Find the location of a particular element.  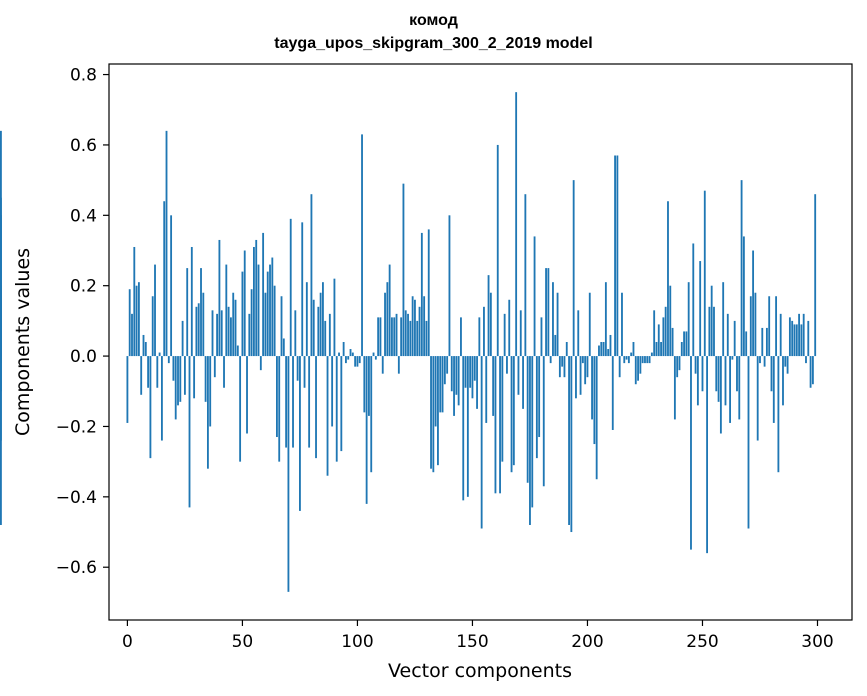

y-axis-label: Components values is located at coordinates (23, 342).